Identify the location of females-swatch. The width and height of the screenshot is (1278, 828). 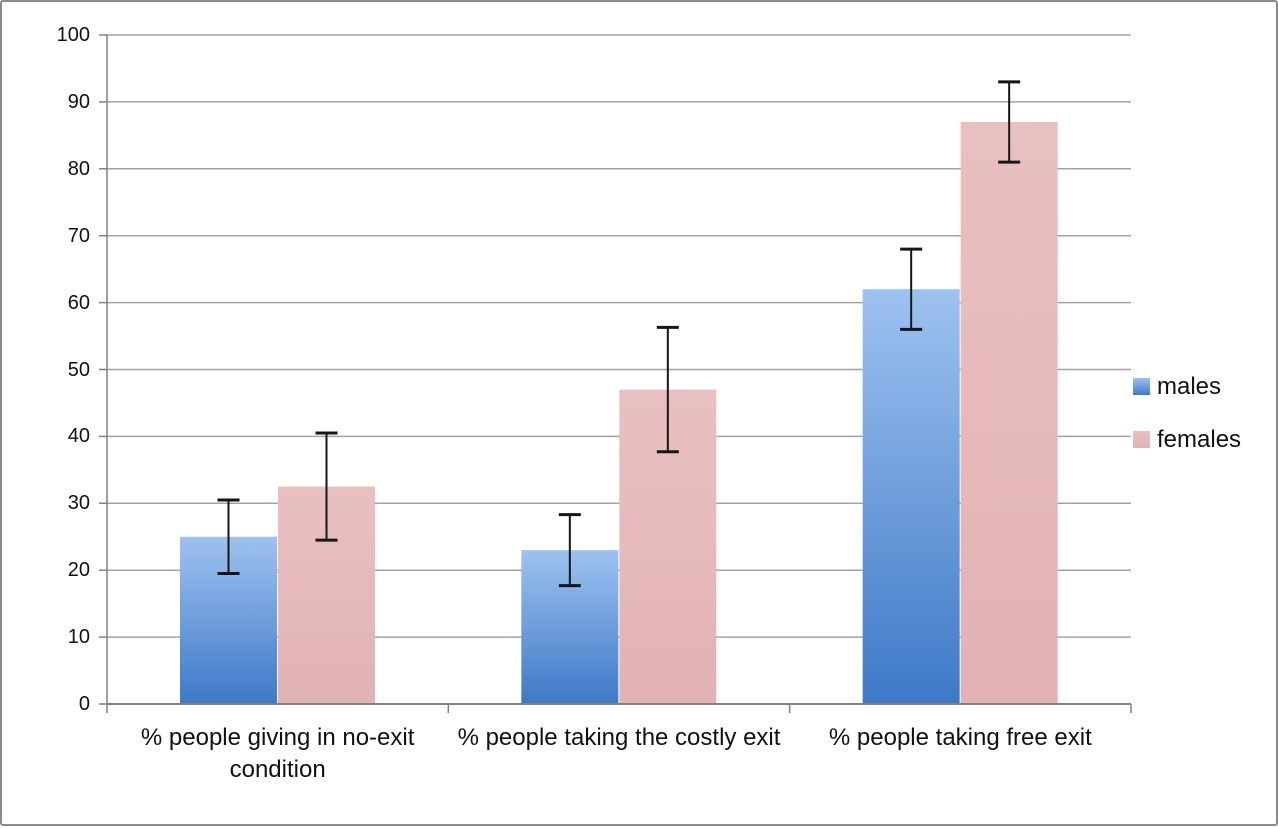
(1141, 439).